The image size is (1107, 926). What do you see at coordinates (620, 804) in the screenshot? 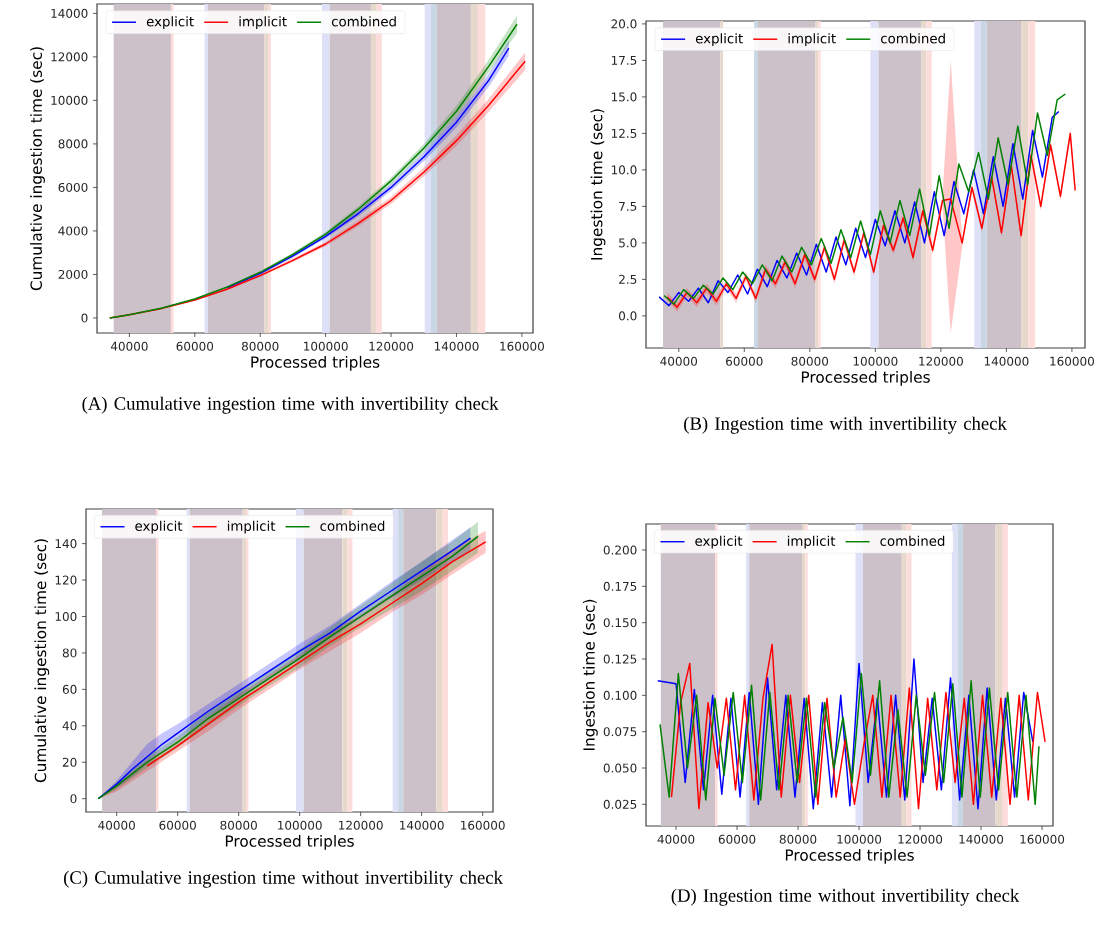
I see `y-tick-label: 0.025` at bounding box center [620, 804].